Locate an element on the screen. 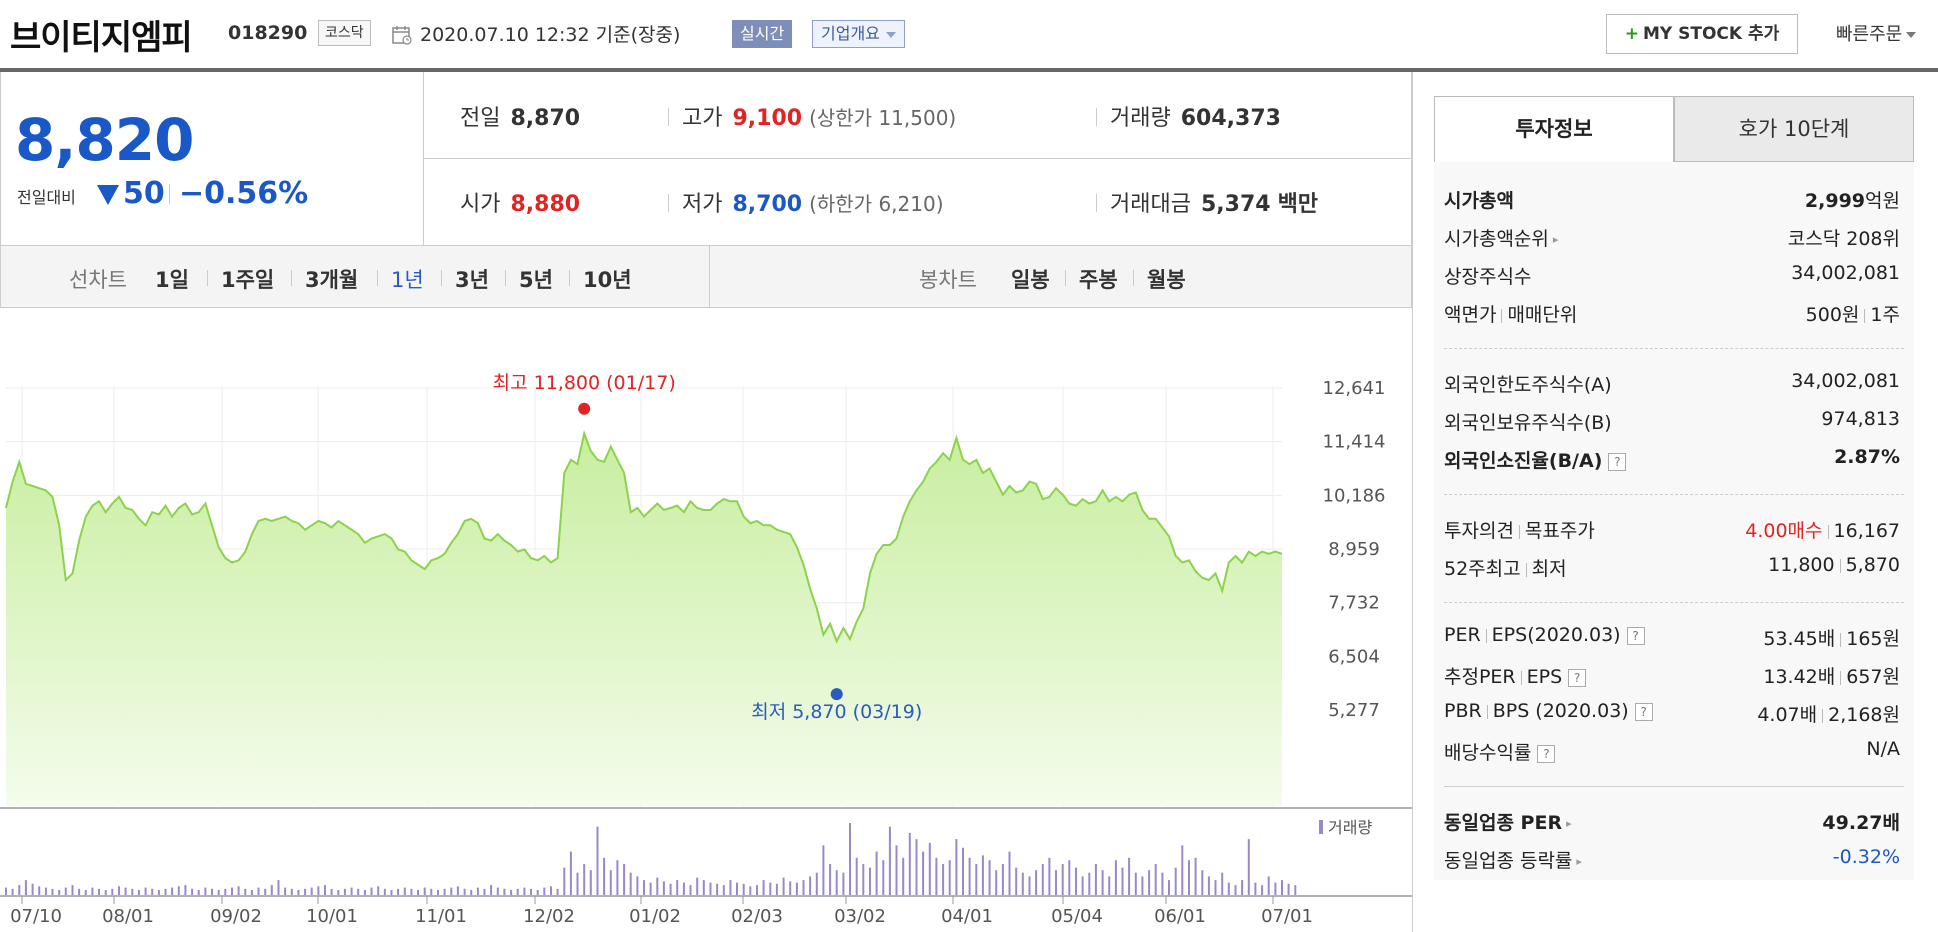  day-high: 고가 9,100 (상한가 11,500) is located at coordinates (819, 116).